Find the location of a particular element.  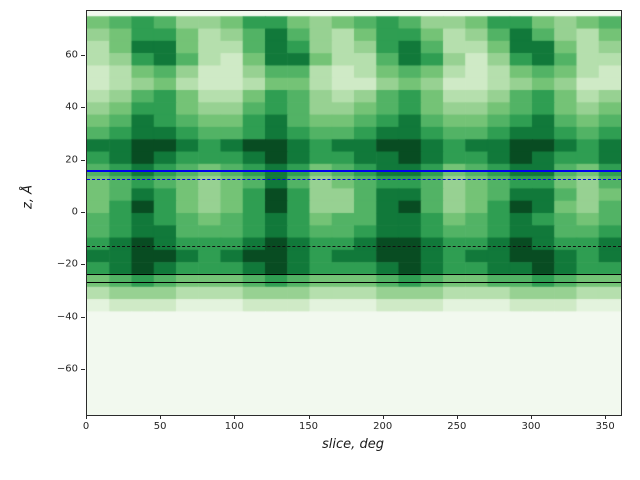

x-tick-label: 350 is located at coordinates (605, 426).